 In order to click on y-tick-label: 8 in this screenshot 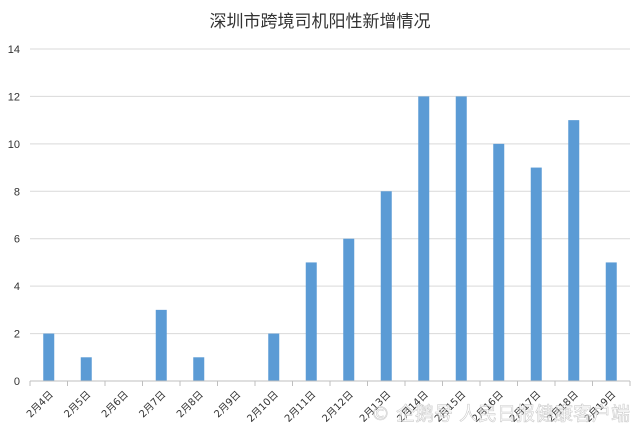, I will do `click(17, 192)`.